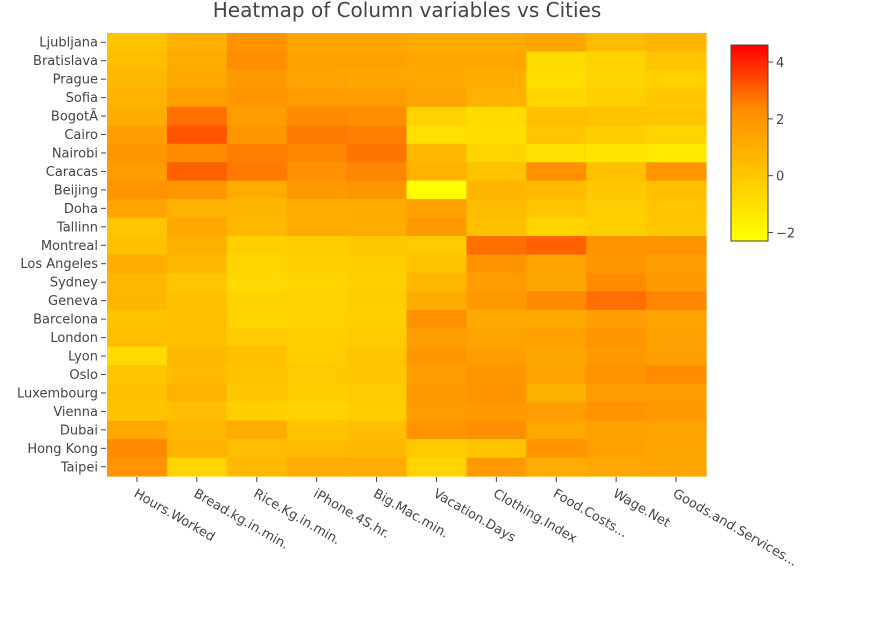  I want to click on y-tick-label: Sydney, so click(74, 283).